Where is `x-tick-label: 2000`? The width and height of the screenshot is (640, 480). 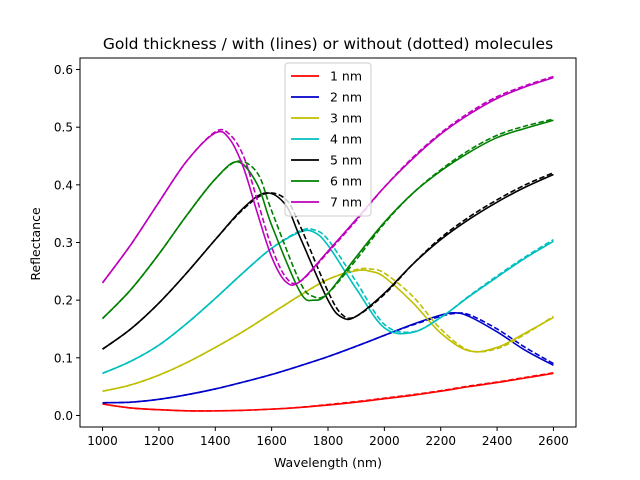
x-tick-label: 2000 is located at coordinates (384, 441).